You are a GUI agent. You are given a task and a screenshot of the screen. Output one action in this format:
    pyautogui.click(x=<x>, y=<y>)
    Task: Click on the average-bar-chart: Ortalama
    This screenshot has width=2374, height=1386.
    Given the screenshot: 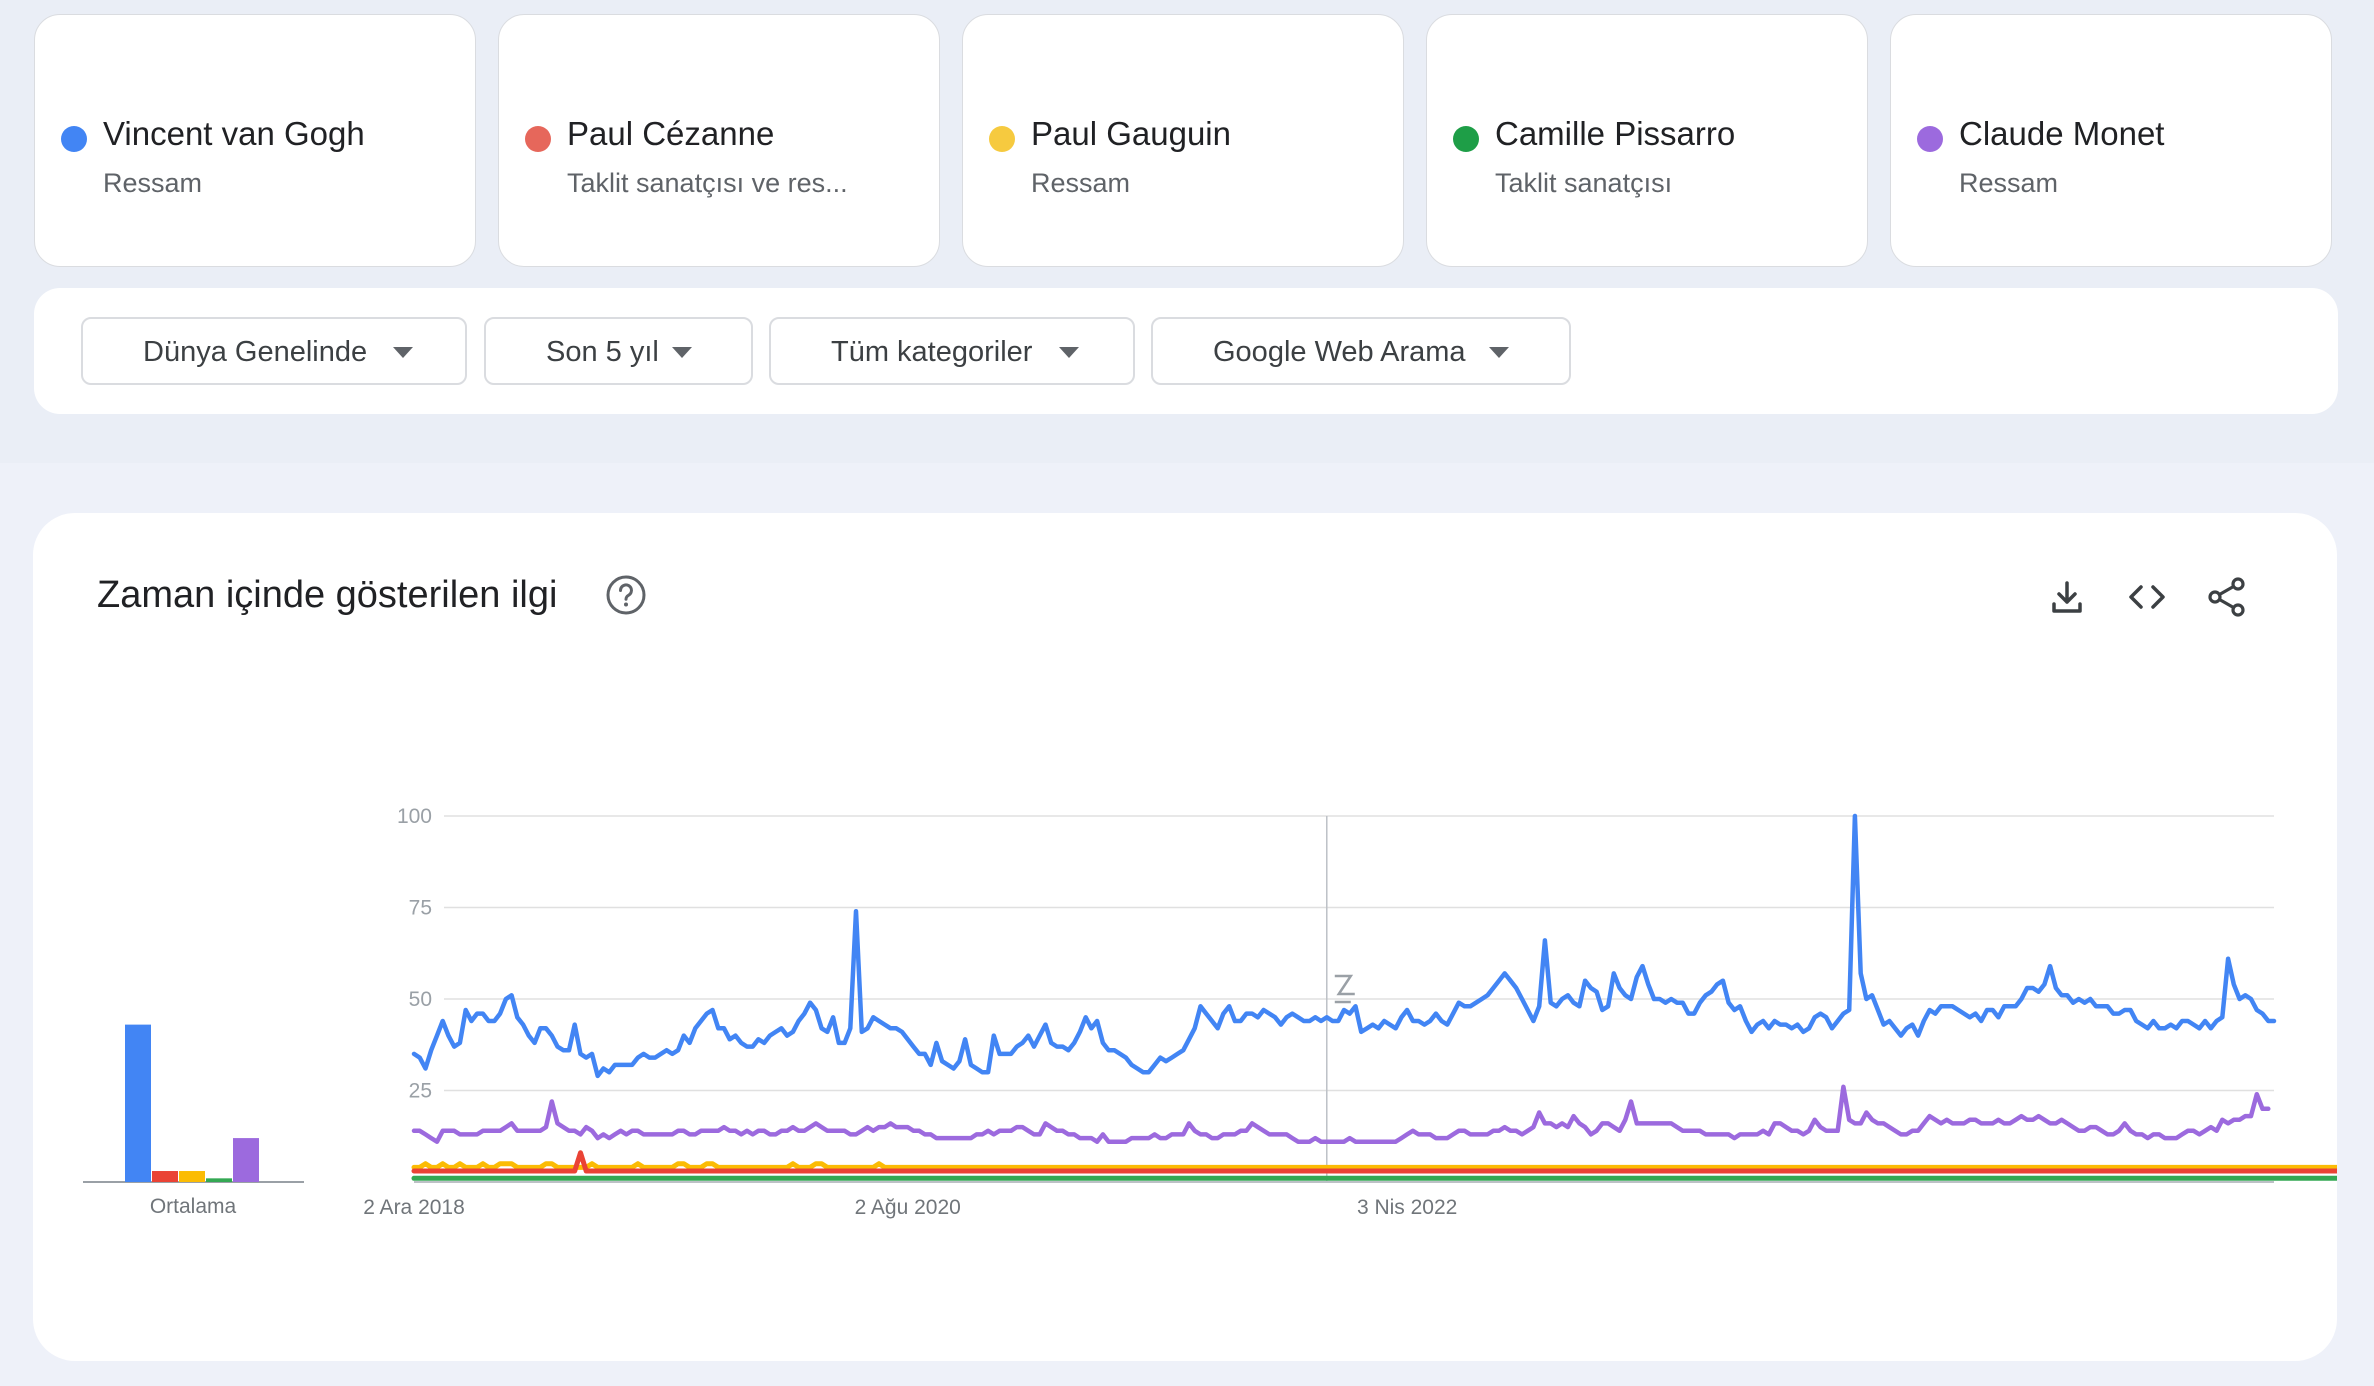 What is the action you would take?
    pyautogui.click(x=193, y=1121)
    